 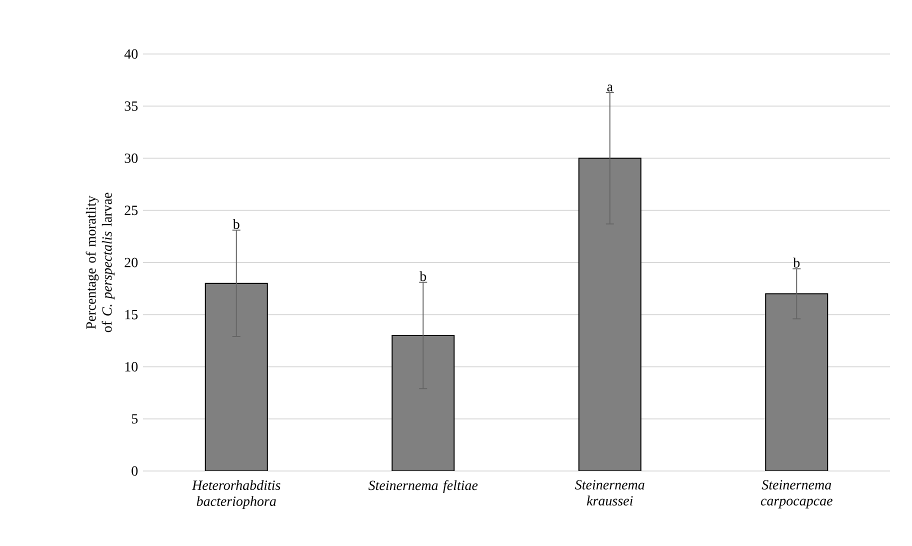 What do you see at coordinates (423, 486) in the screenshot?
I see `x-tick-label: Steinernema feltiae` at bounding box center [423, 486].